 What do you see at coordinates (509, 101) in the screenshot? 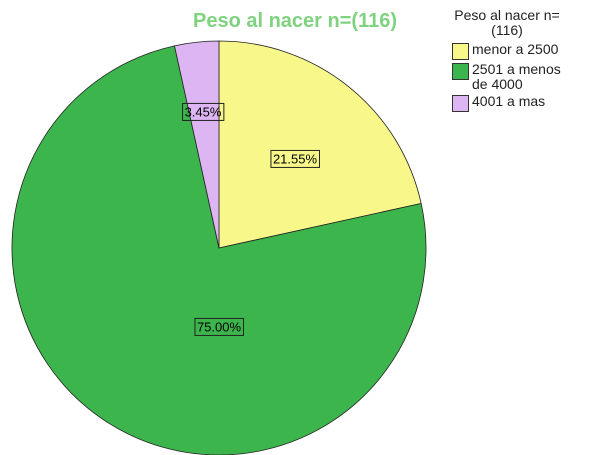
I see `legend-label: 4001 a mas` at bounding box center [509, 101].